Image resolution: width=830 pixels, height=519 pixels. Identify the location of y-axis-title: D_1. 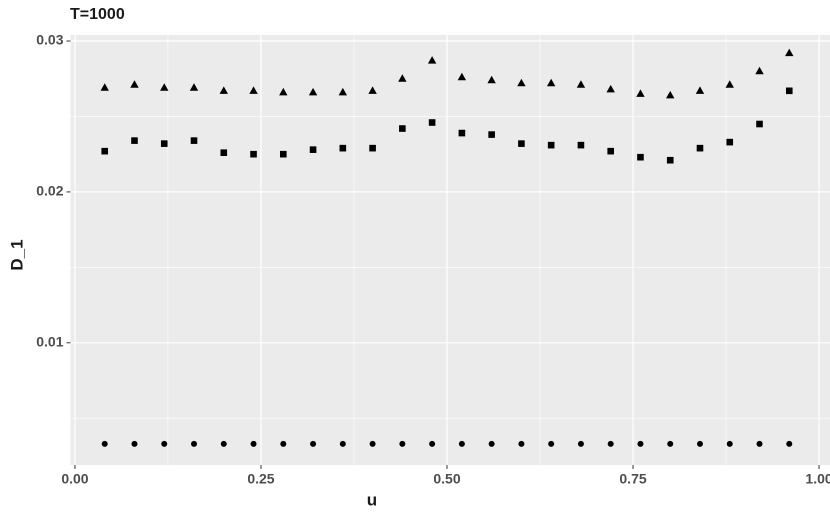
(16, 254).